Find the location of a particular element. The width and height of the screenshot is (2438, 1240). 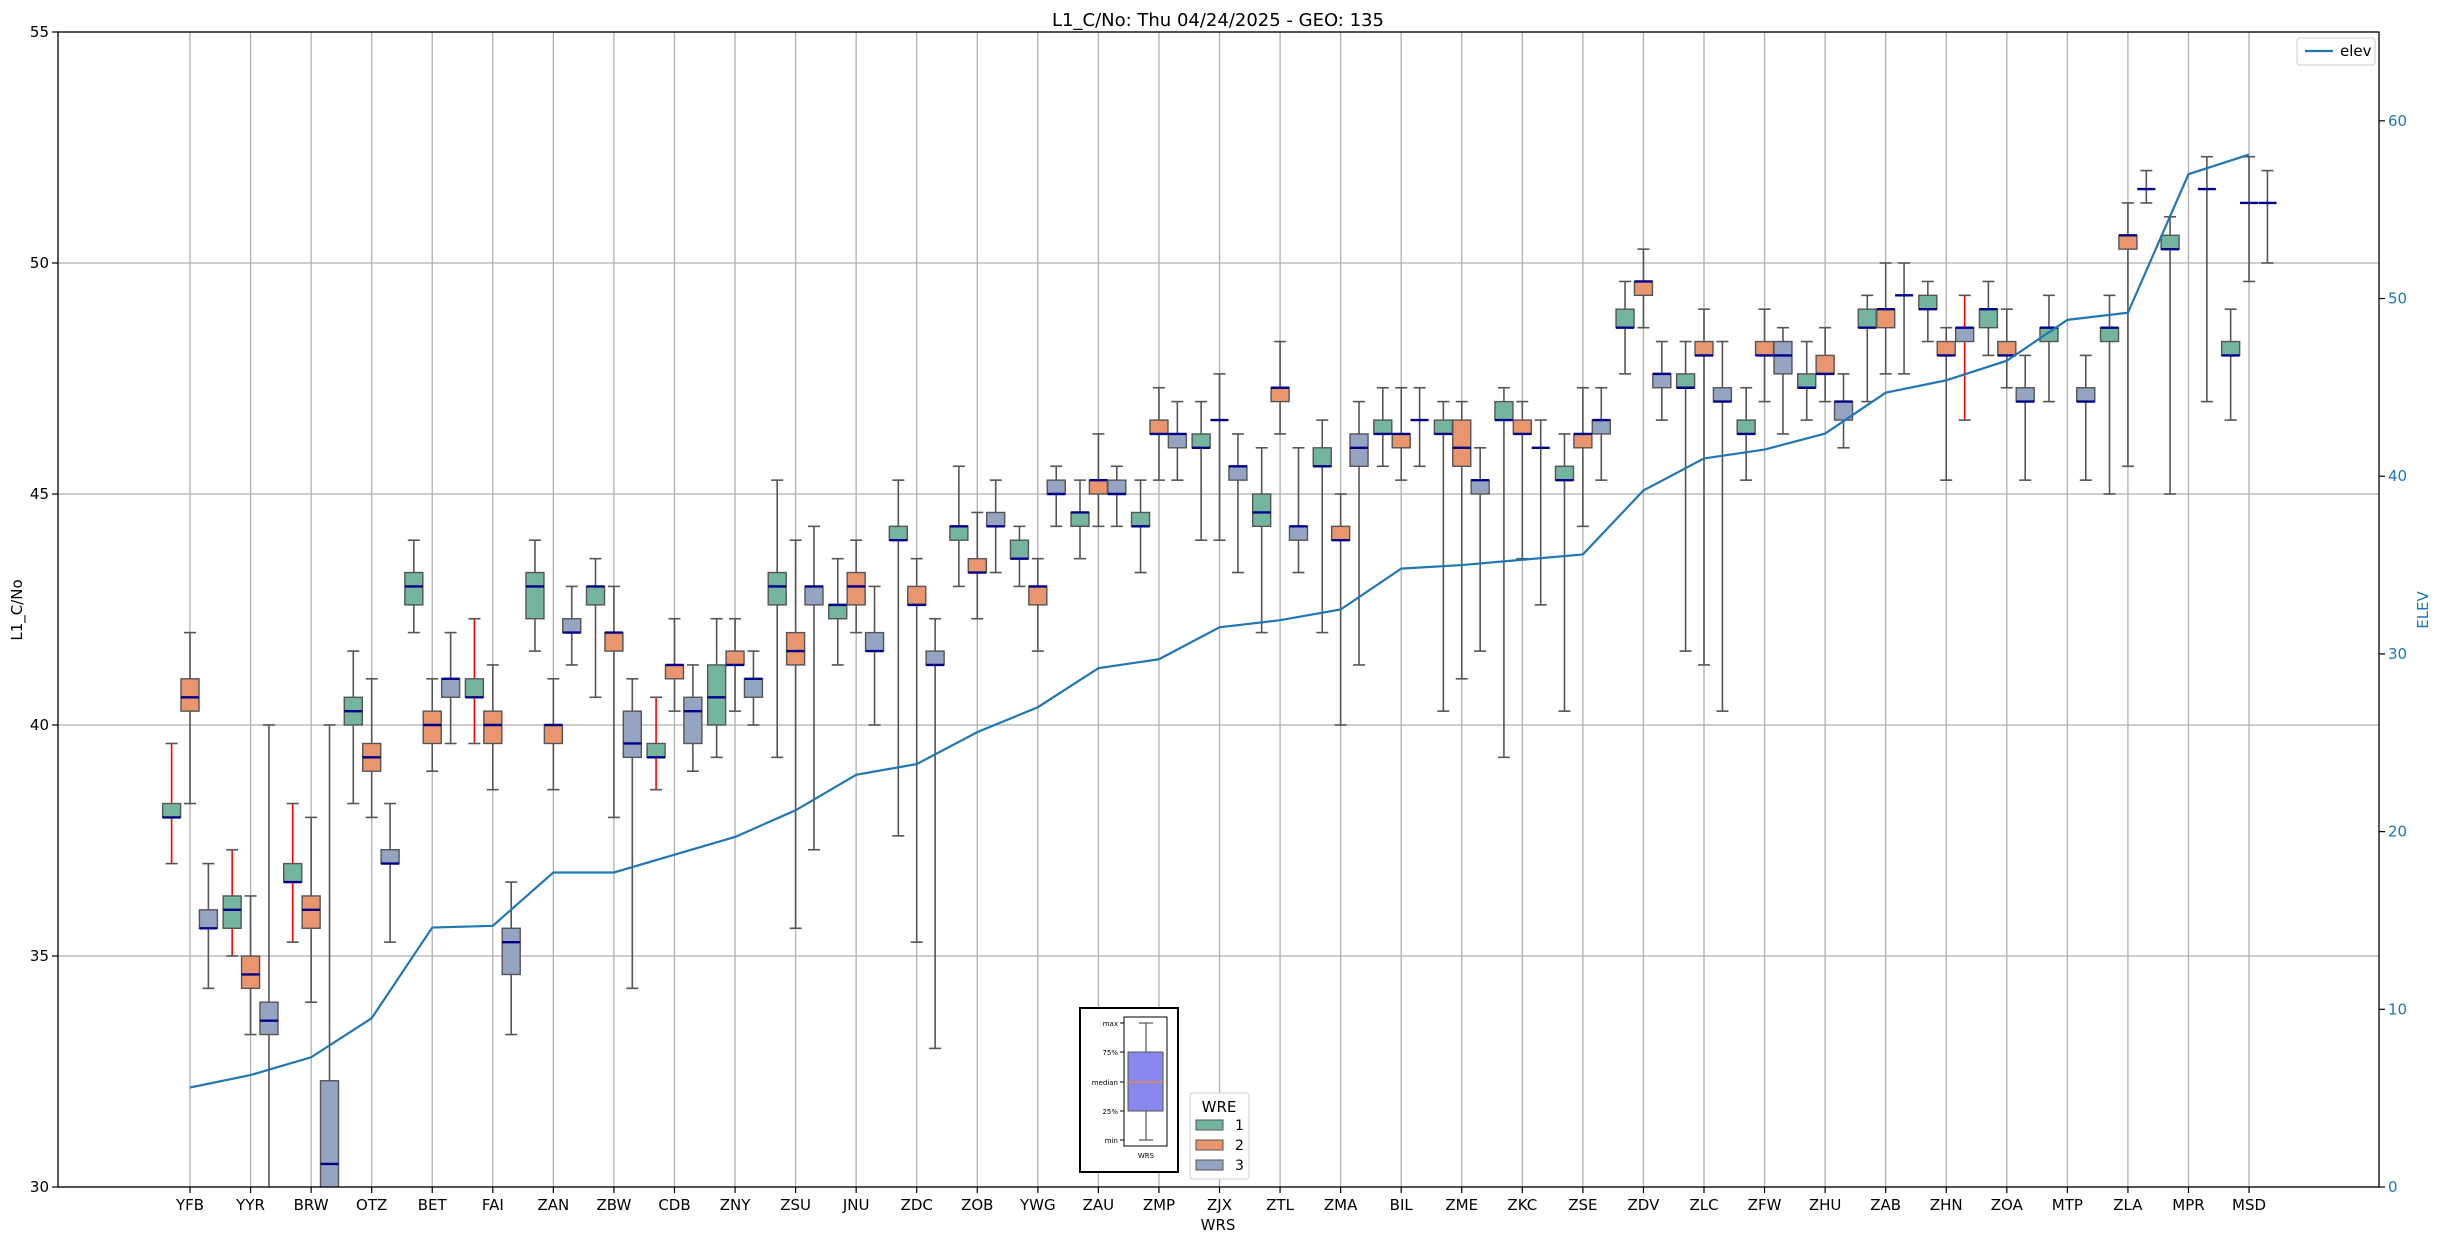

box-brw-wre3 is located at coordinates (329, 955).